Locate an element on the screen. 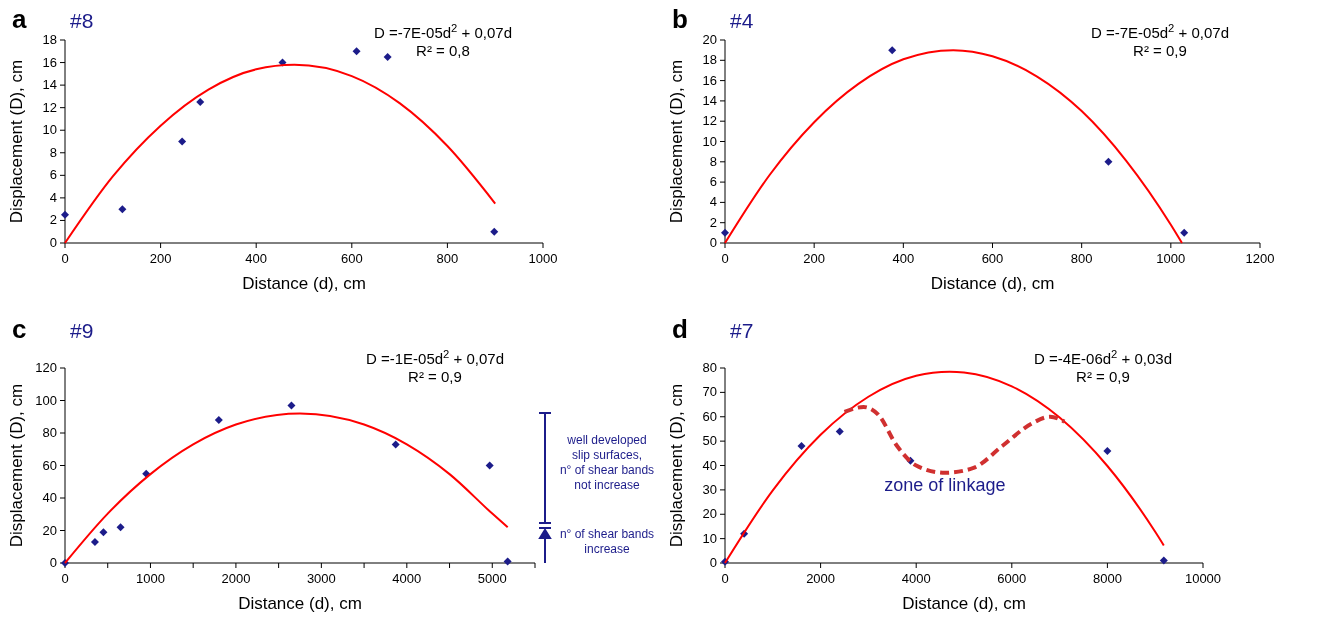  chart-title: a is located at coordinates (19, 19).